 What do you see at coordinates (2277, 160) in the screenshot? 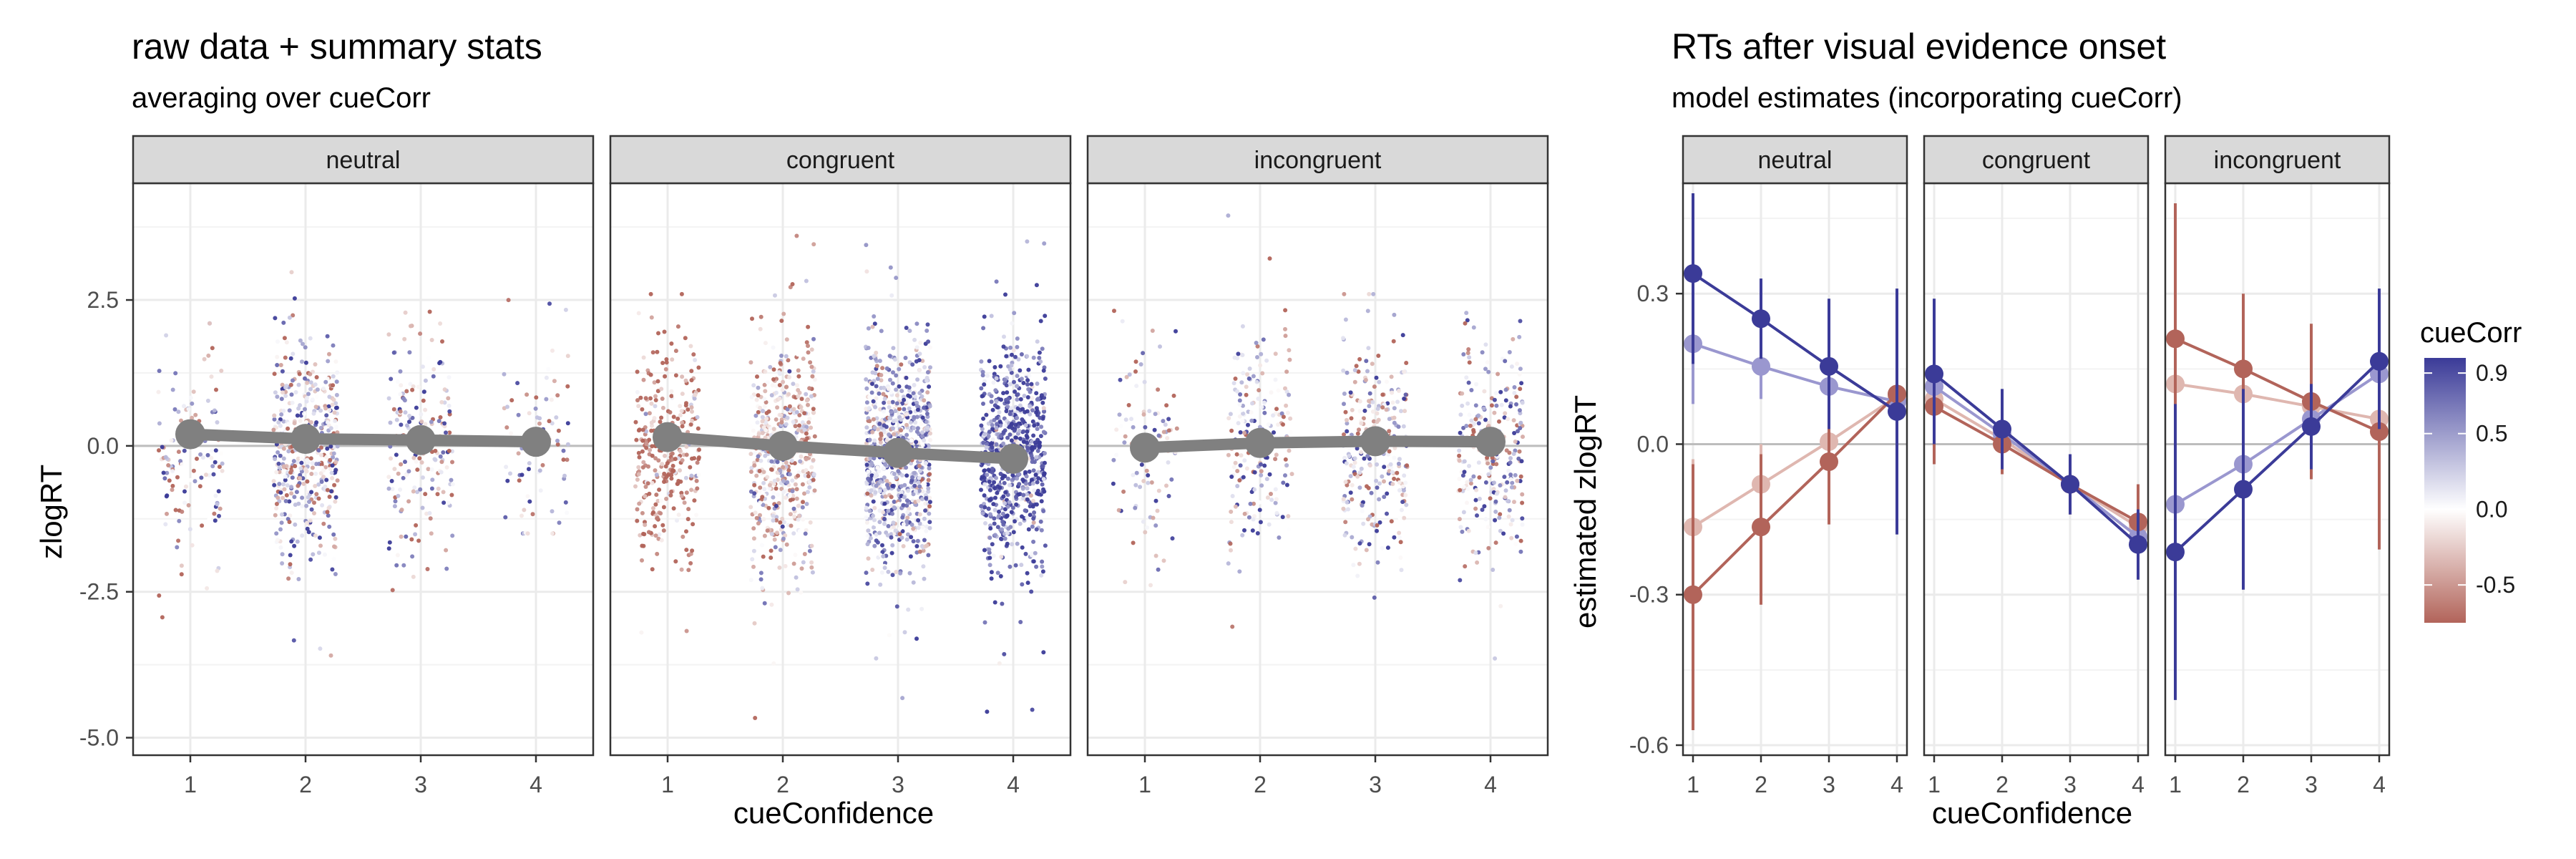
I see `panel-strip-label: incongruent` at bounding box center [2277, 160].